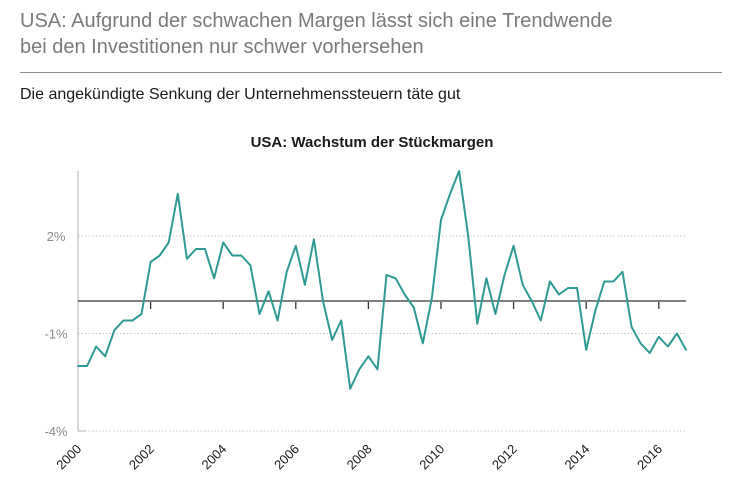  Describe the element at coordinates (359, 456) in the screenshot. I see `x-tick-label: 2008` at that location.